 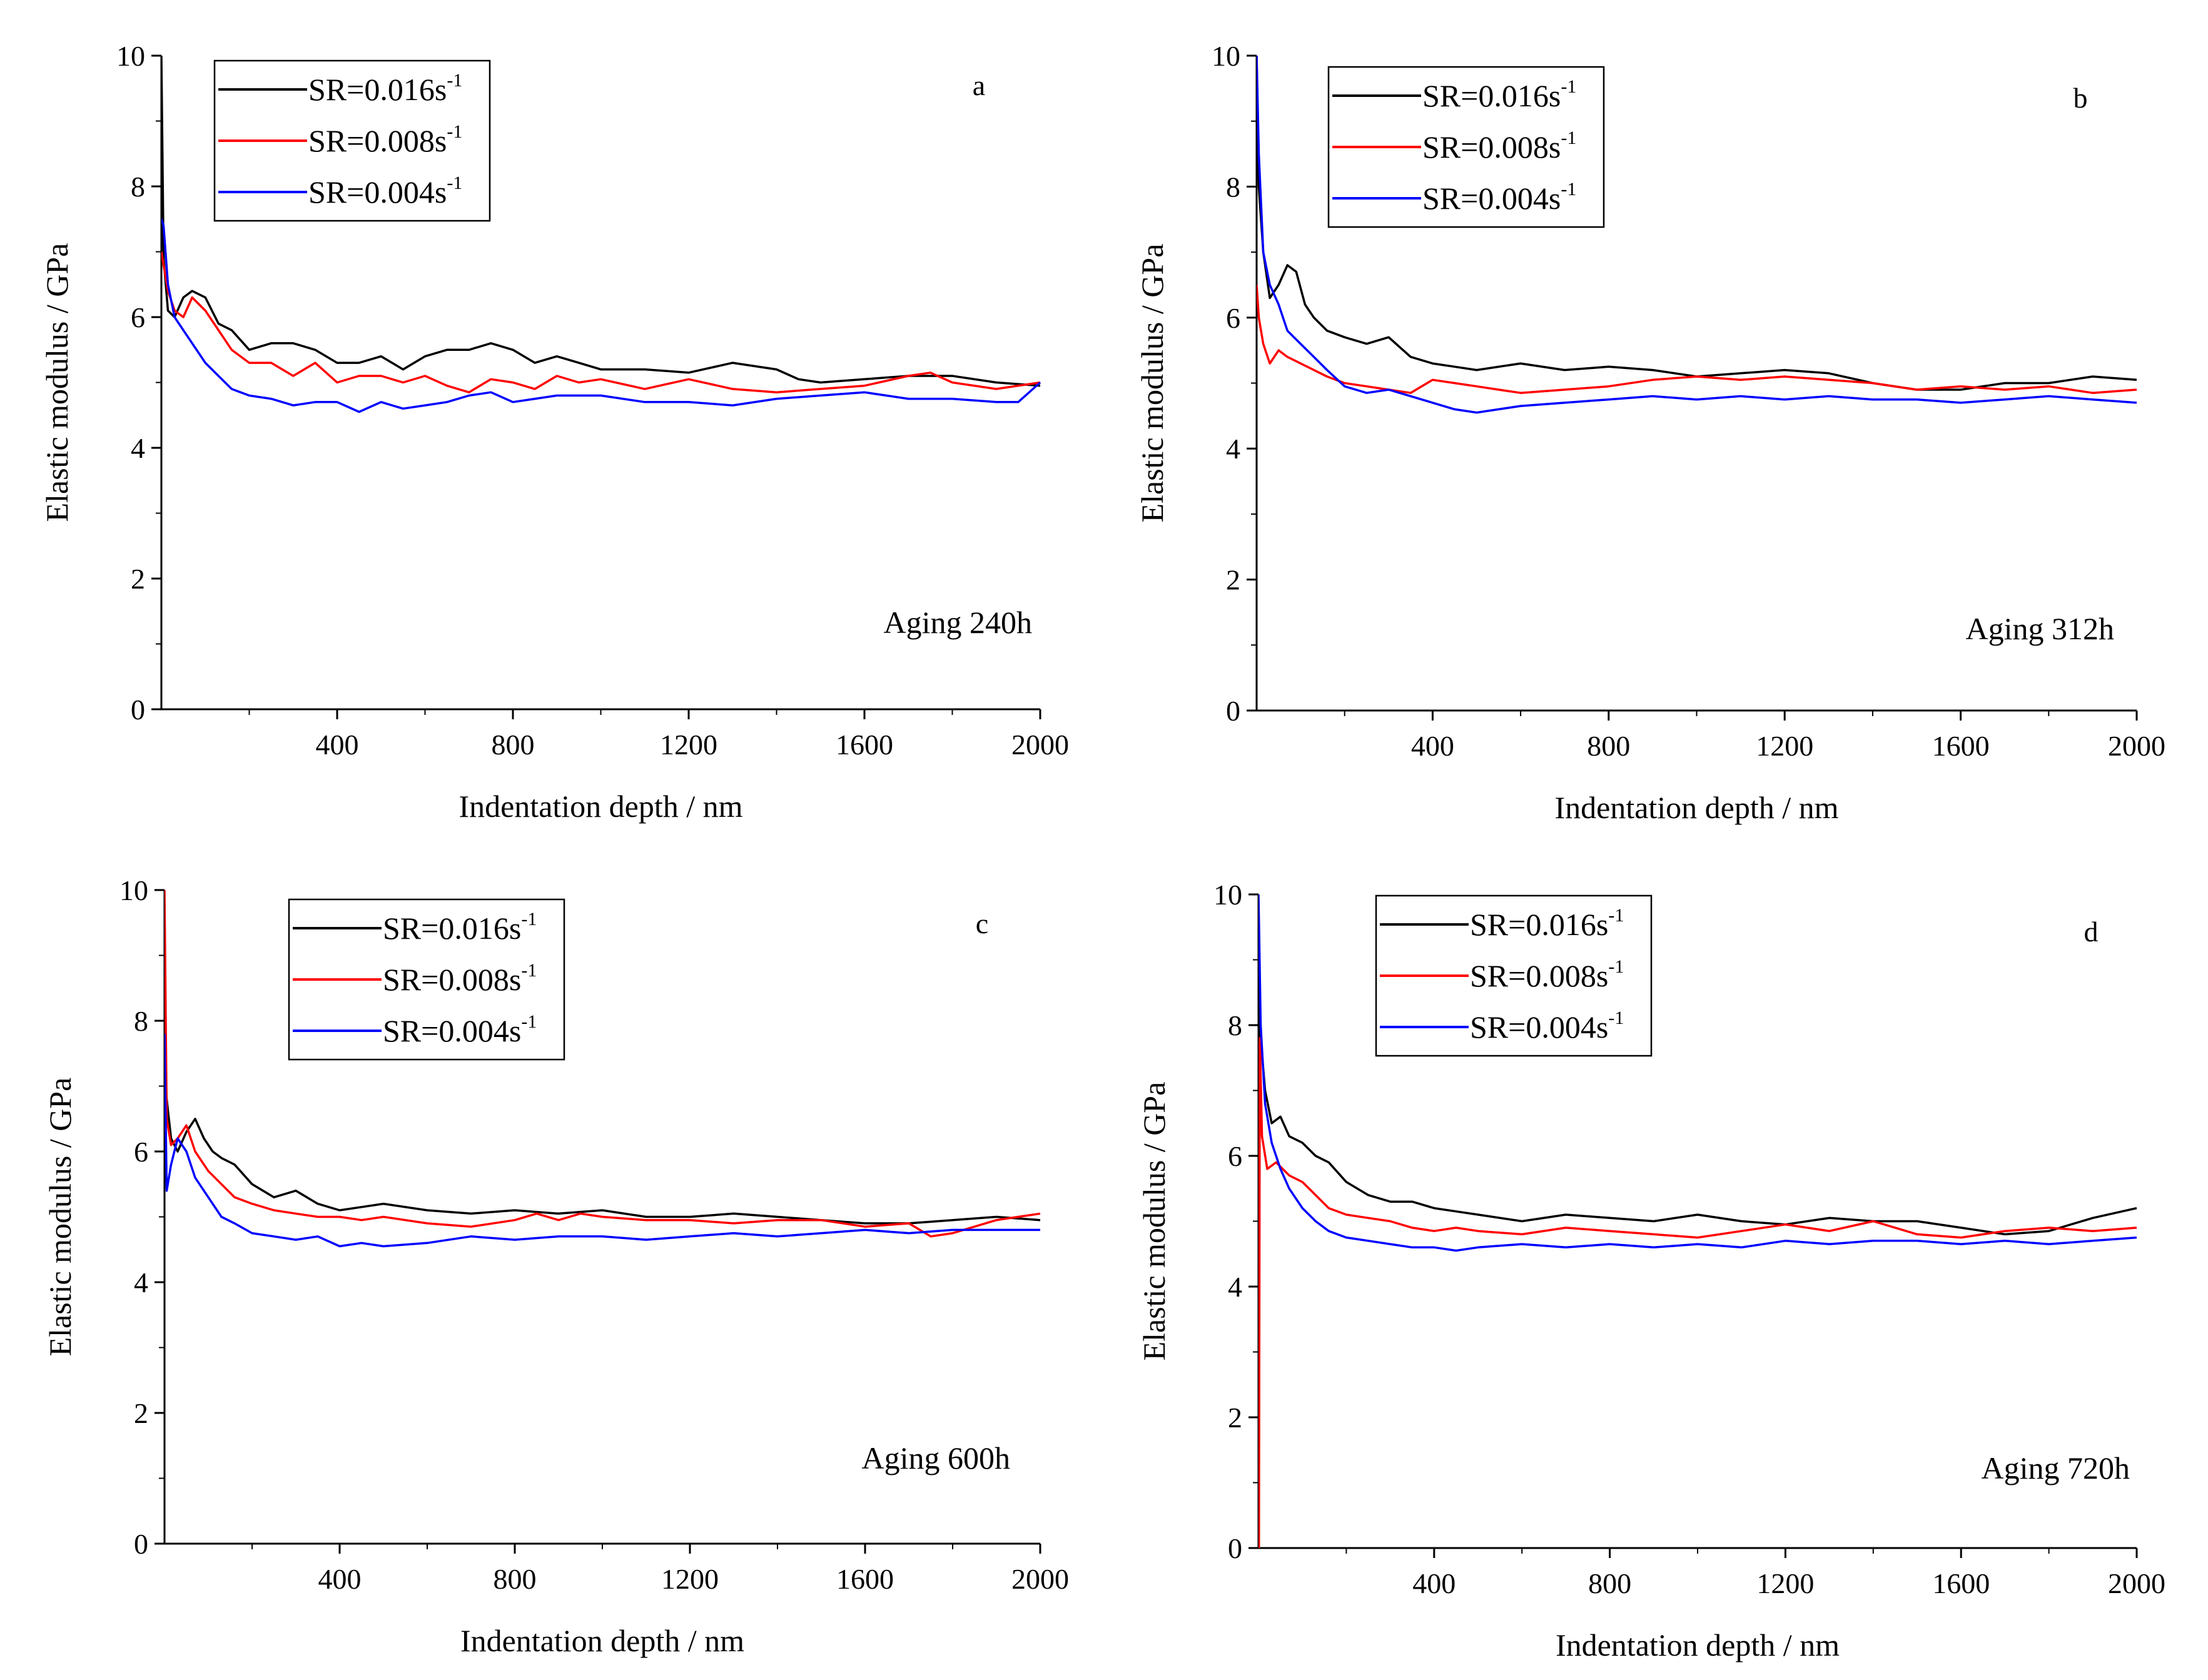 What do you see at coordinates (2091, 932) in the screenshot?
I see `panel-letter: d` at bounding box center [2091, 932].